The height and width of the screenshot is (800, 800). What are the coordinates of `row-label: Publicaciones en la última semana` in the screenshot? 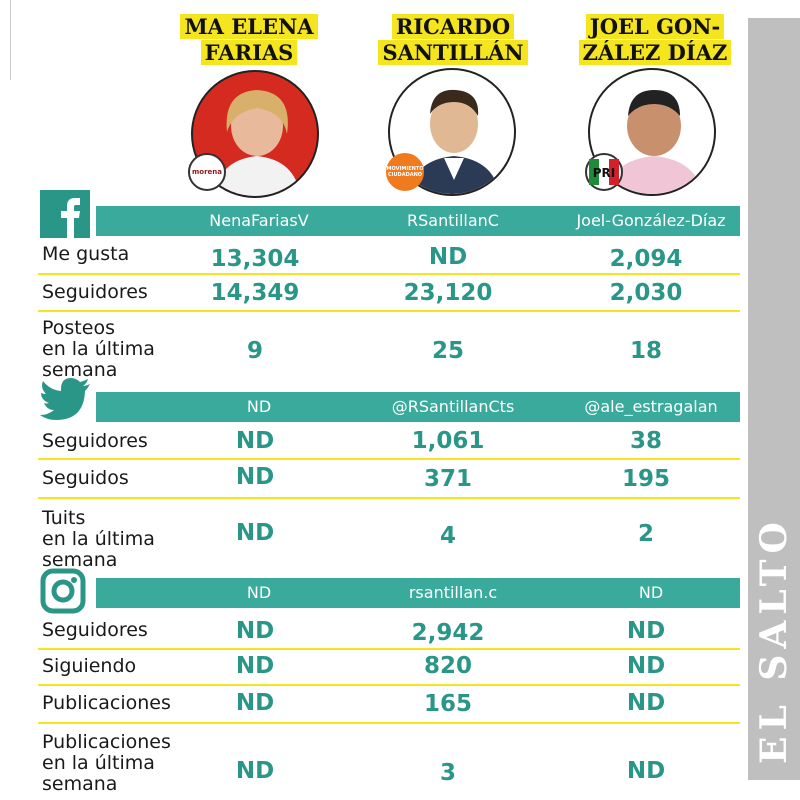 It's located at (106, 763).